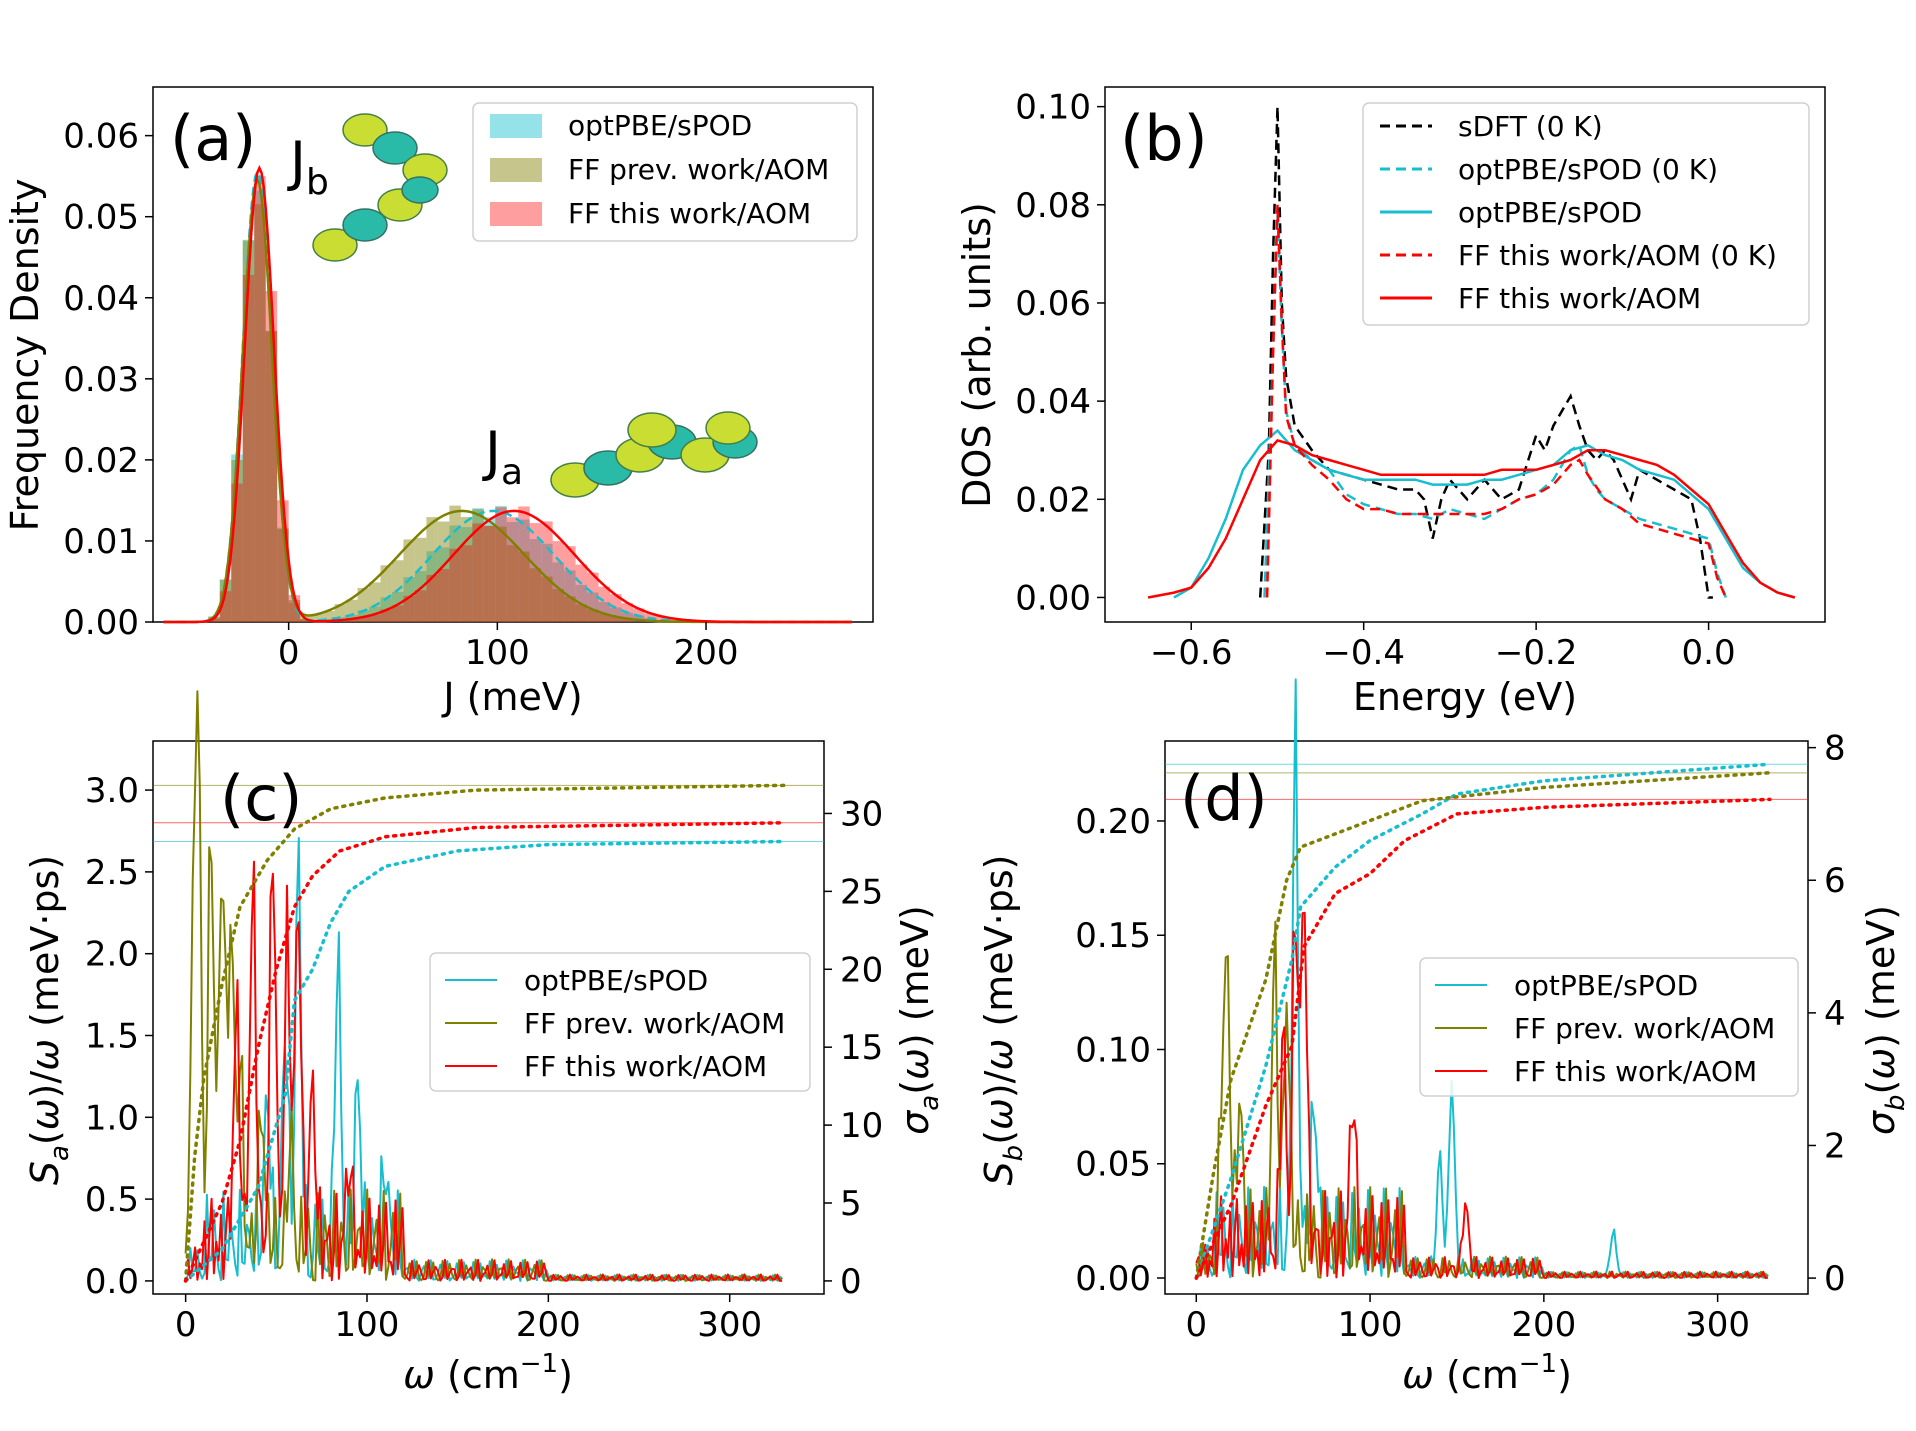 The height and width of the screenshot is (1431, 1916). What do you see at coordinates (1465, 697) in the screenshot?
I see `panel-b-xlabel: Energy (eV)` at bounding box center [1465, 697].